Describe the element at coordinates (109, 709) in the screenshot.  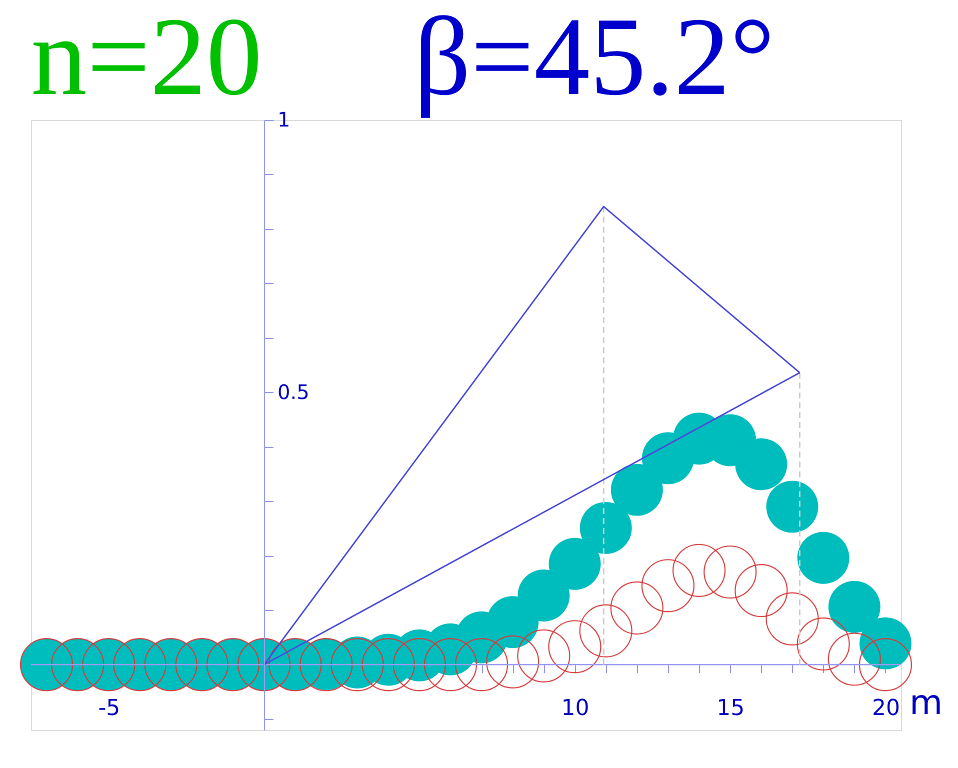
I see `x-tick-label: -5` at that location.